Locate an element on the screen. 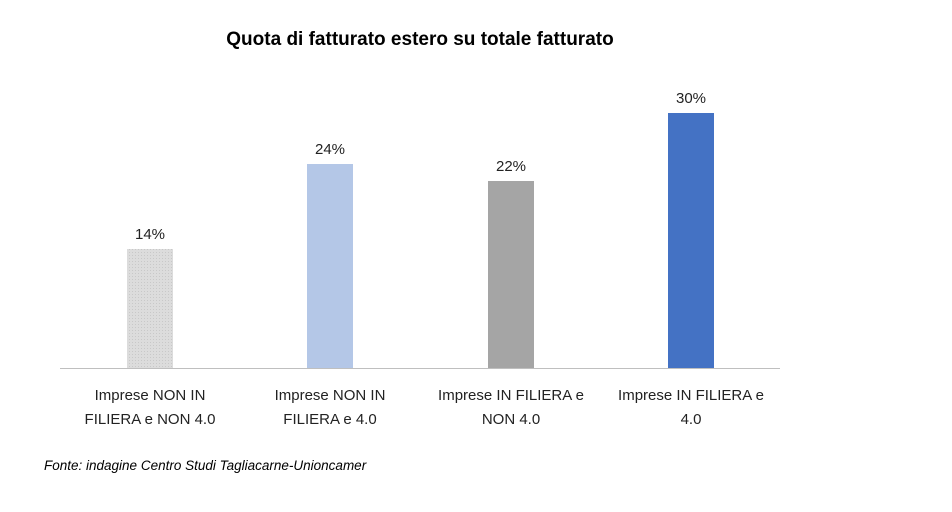 This screenshot has width=952, height=512. category-label-4-line-1: Imprese IN FILIERA e is located at coordinates (691, 395).